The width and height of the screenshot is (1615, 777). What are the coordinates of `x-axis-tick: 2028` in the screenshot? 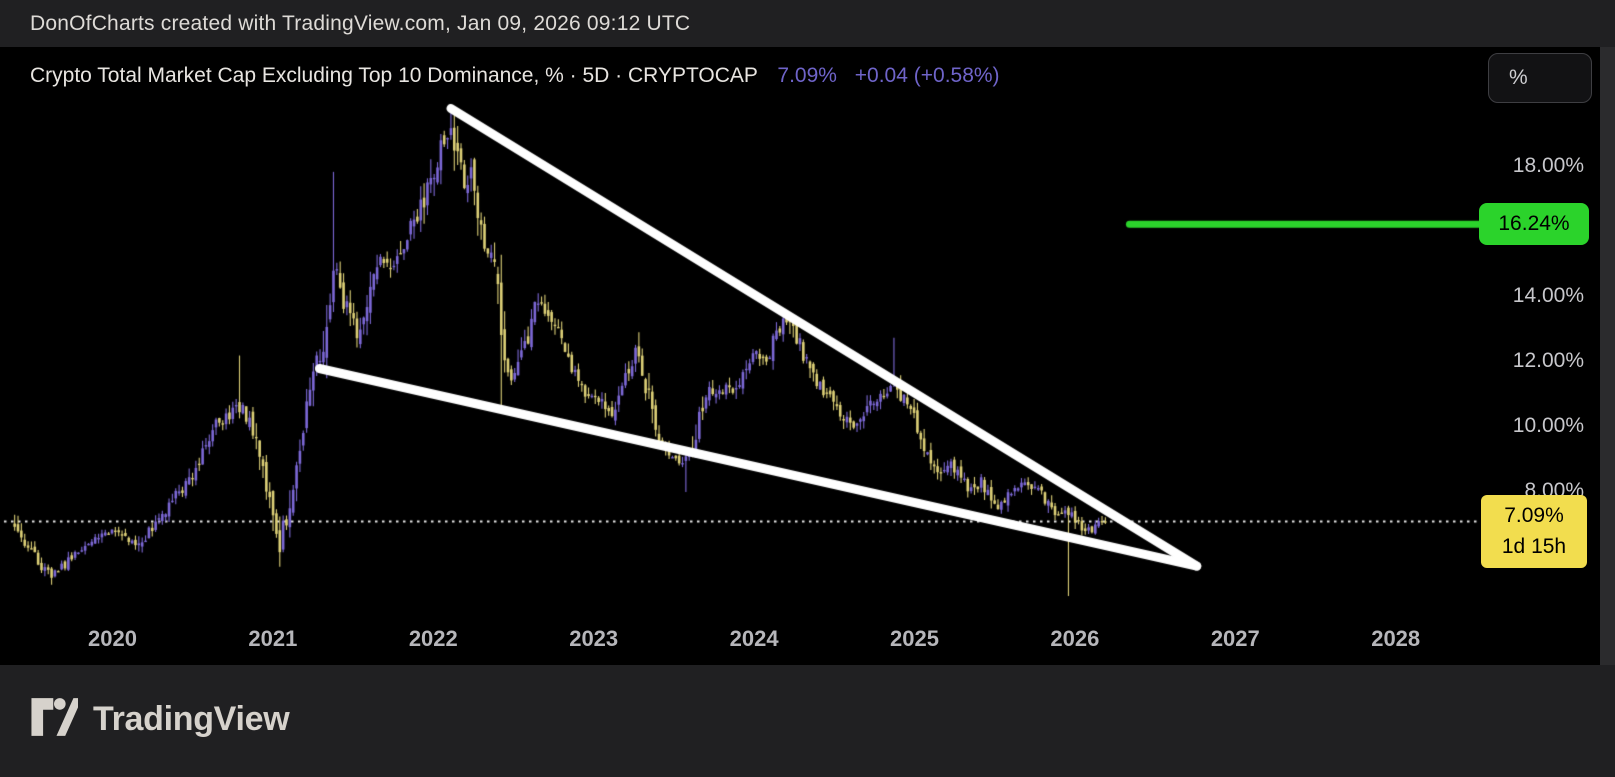 It's located at (1396, 638).